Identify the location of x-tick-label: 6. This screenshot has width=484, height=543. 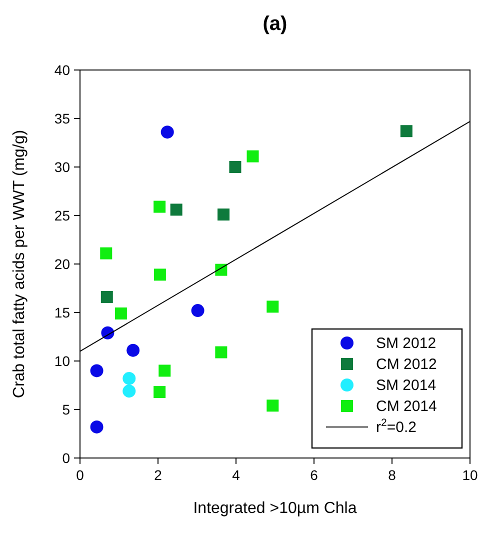
(314, 475).